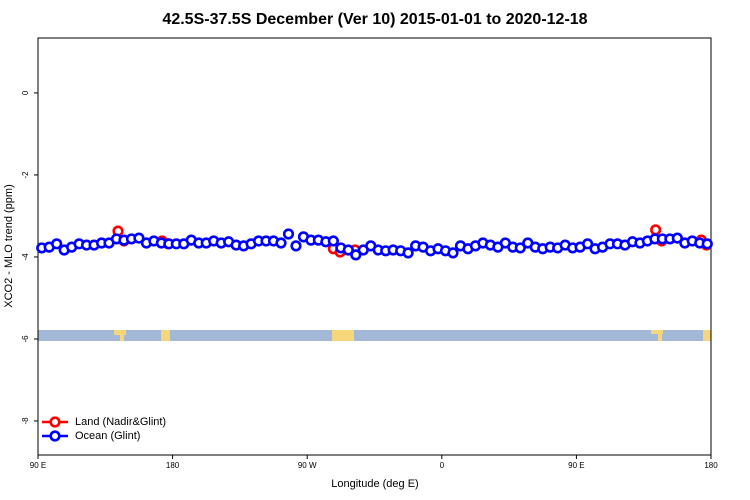 Image resolution: width=750 pixels, height=500 pixels. Describe the element at coordinates (442, 465) in the screenshot. I see `x-tick-label: 0` at that location.